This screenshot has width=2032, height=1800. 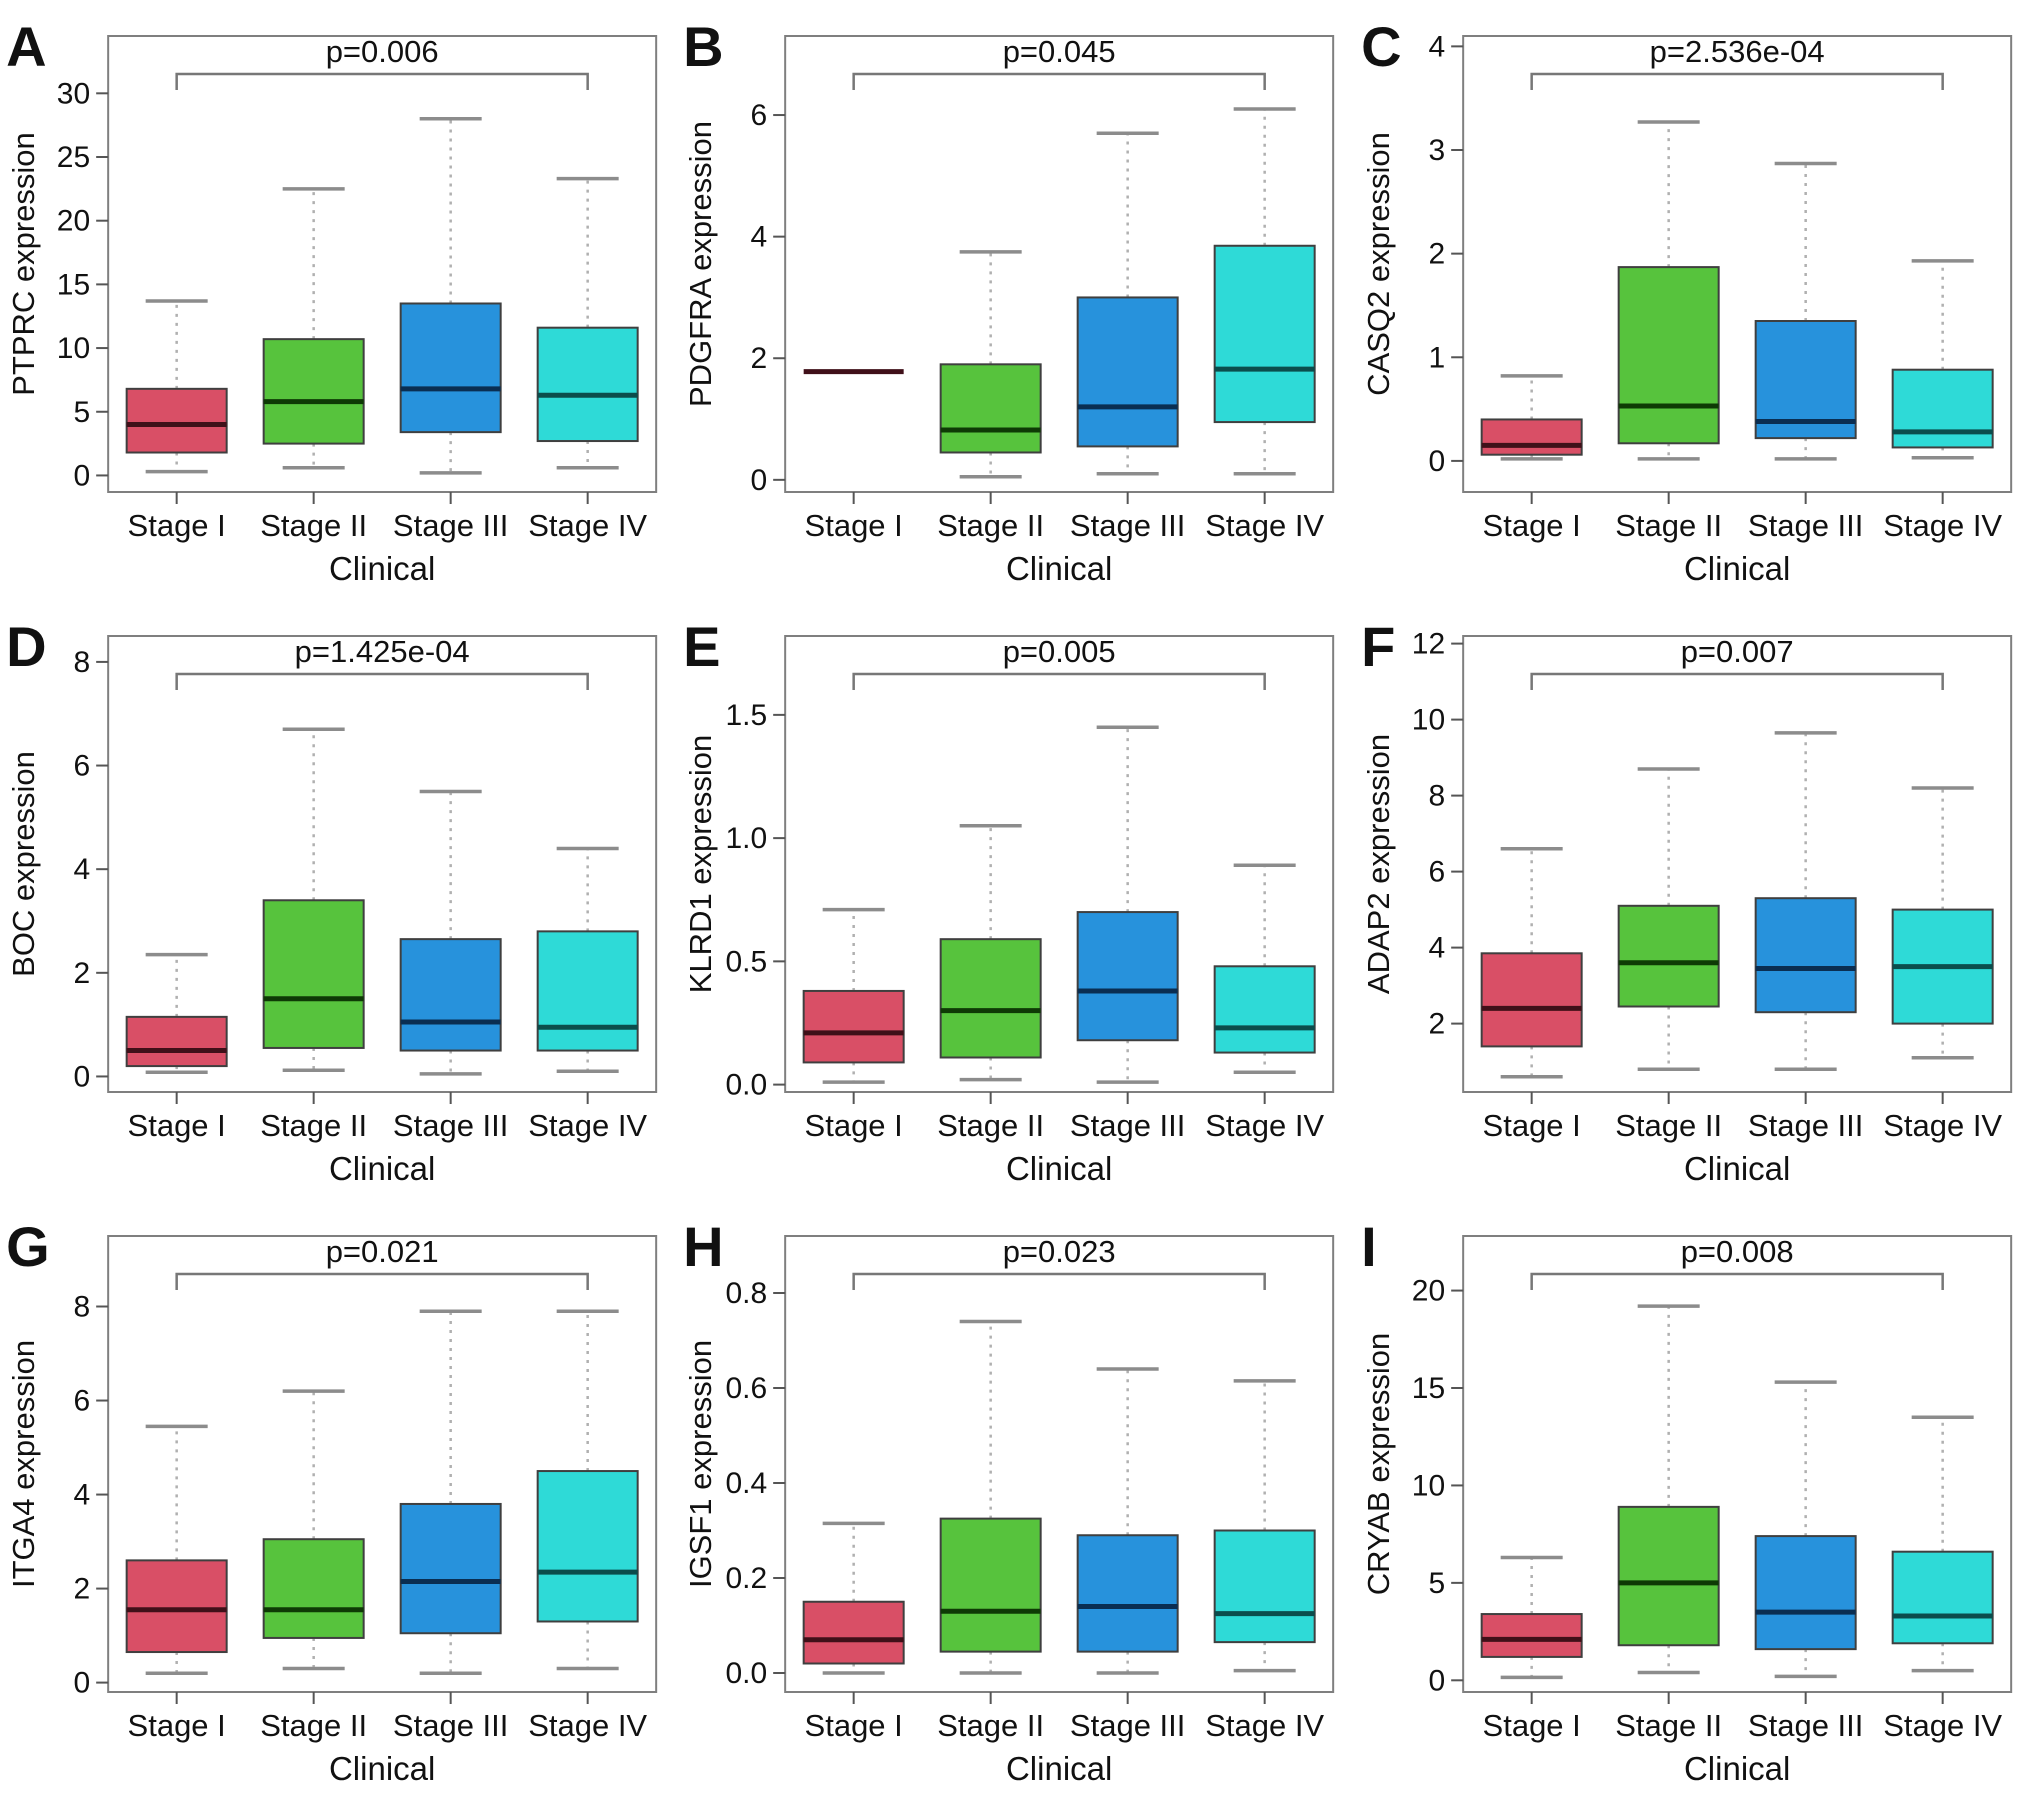 What do you see at coordinates (701, 646) in the screenshot?
I see `panel-letter: E` at bounding box center [701, 646].